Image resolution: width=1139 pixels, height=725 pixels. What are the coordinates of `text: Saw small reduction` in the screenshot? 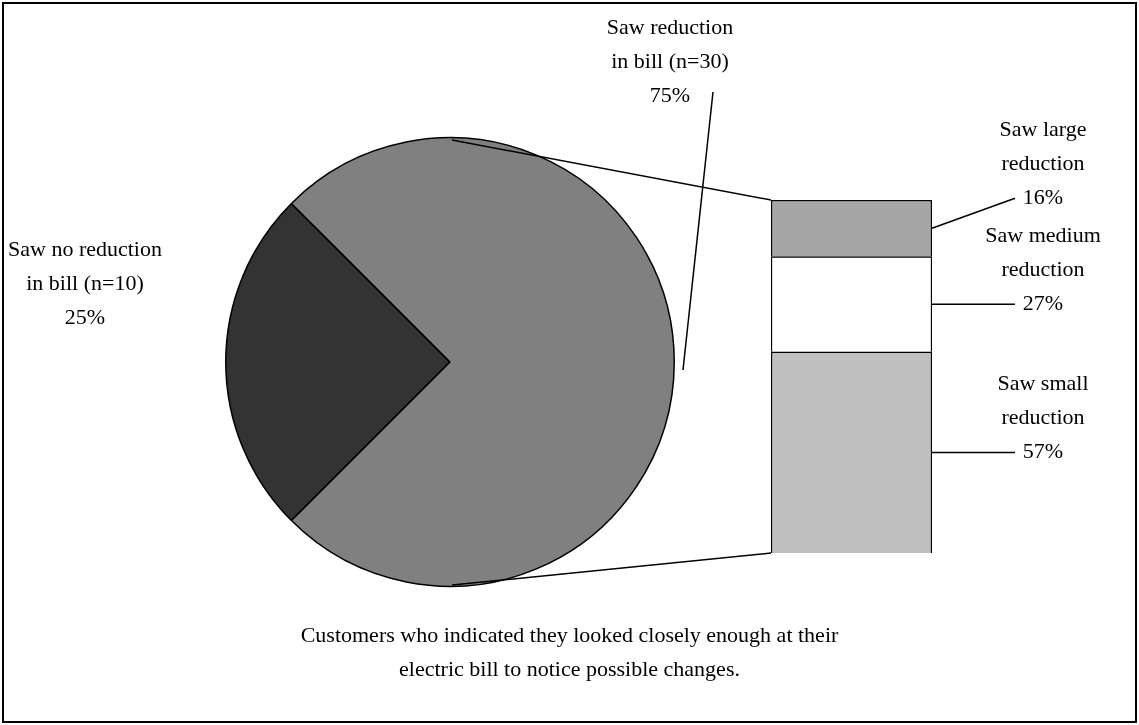 It's located at (1043, 400).